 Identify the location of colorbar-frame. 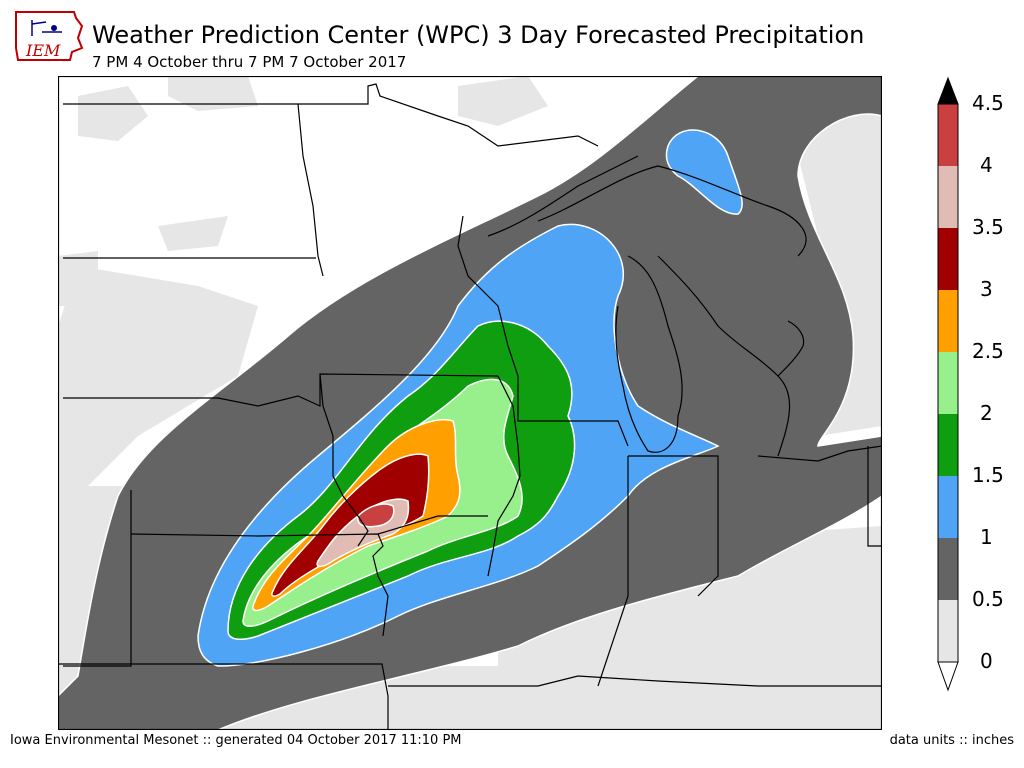
(948, 383).